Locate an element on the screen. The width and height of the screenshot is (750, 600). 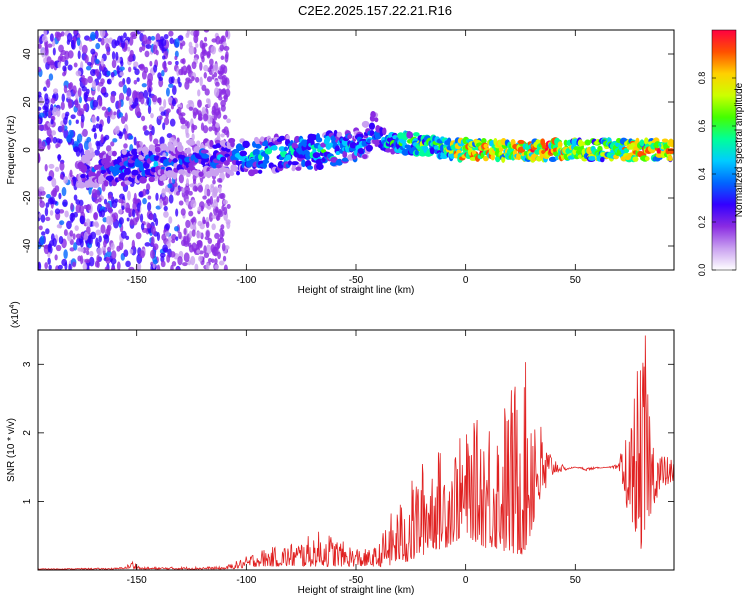
colorbar-tick-label: 0.8 is located at coordinates (702, 78).